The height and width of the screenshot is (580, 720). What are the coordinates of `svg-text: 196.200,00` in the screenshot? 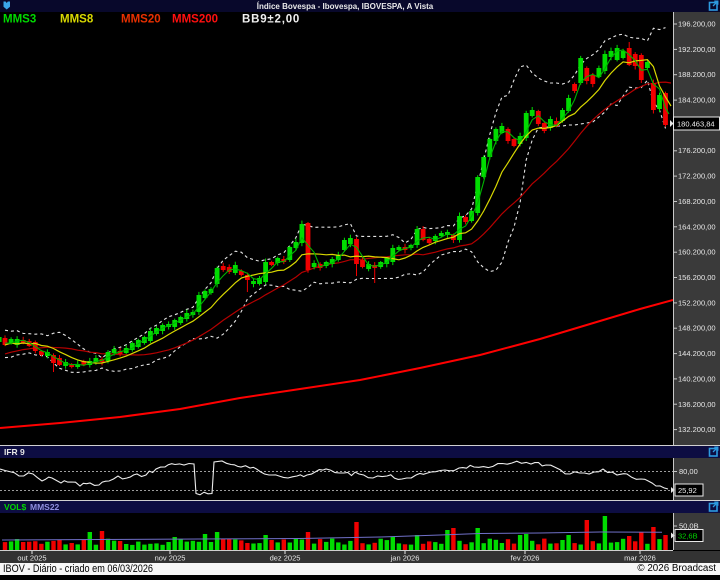 It's located at (697, 24).